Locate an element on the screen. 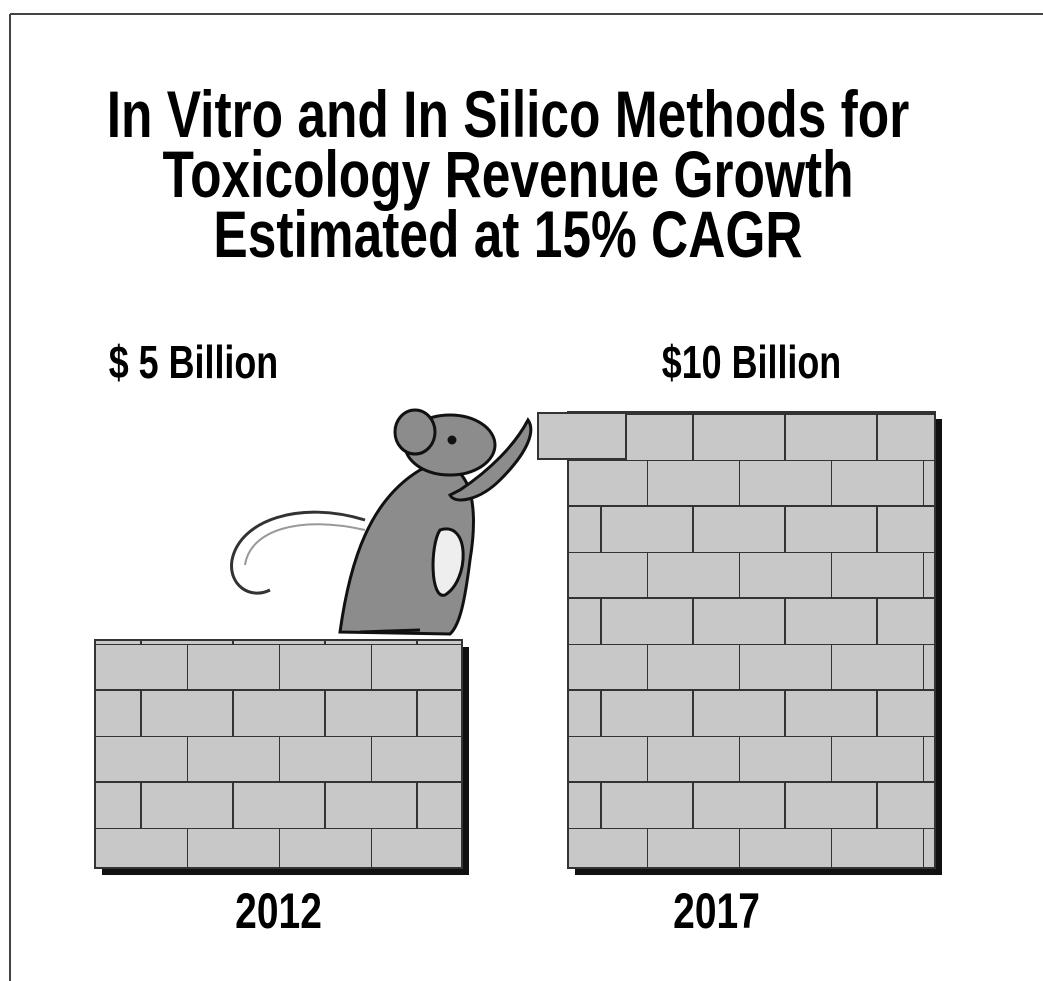 The image size is (1043, 981). title-line: In Vitro and In Silico Methods for is located at coordinates (508, 114).